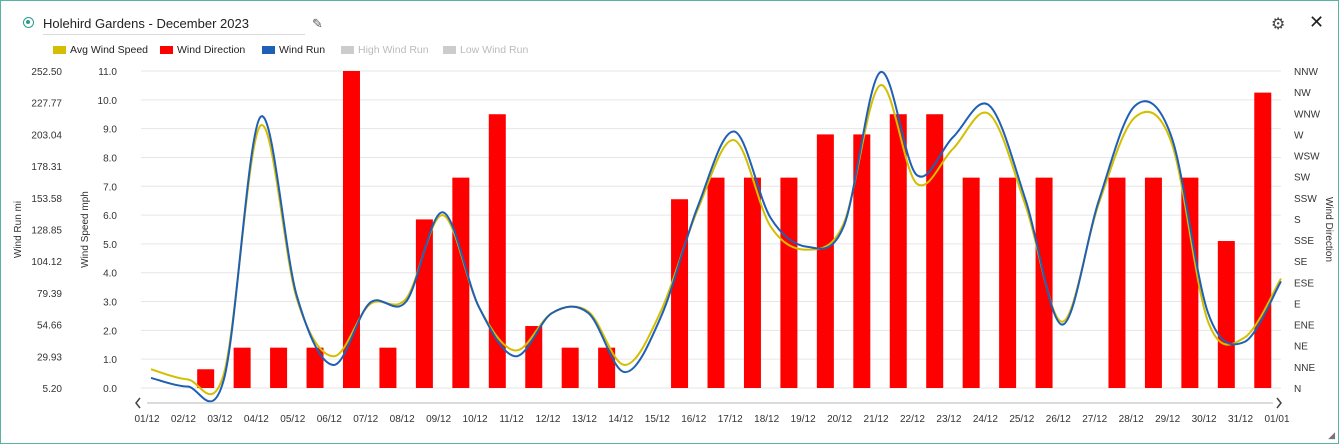  What do you see at coordinates (1276, 419) in the screenshot?
I see `x-tick-label: 01/01` at bounding box center [1276, 419].